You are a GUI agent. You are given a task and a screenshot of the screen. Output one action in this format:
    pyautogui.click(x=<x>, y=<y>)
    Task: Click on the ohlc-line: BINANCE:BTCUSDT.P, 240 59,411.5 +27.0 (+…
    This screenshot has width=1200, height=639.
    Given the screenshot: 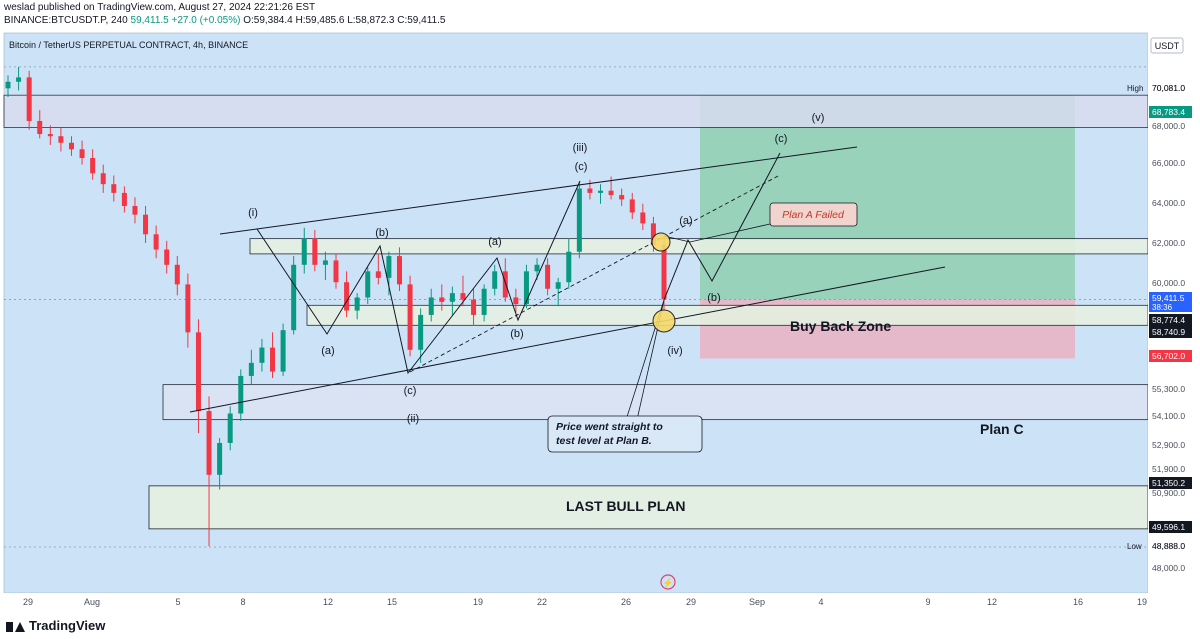 What is the action you would take?
    pyautogui.click(x=224, y=20)
    